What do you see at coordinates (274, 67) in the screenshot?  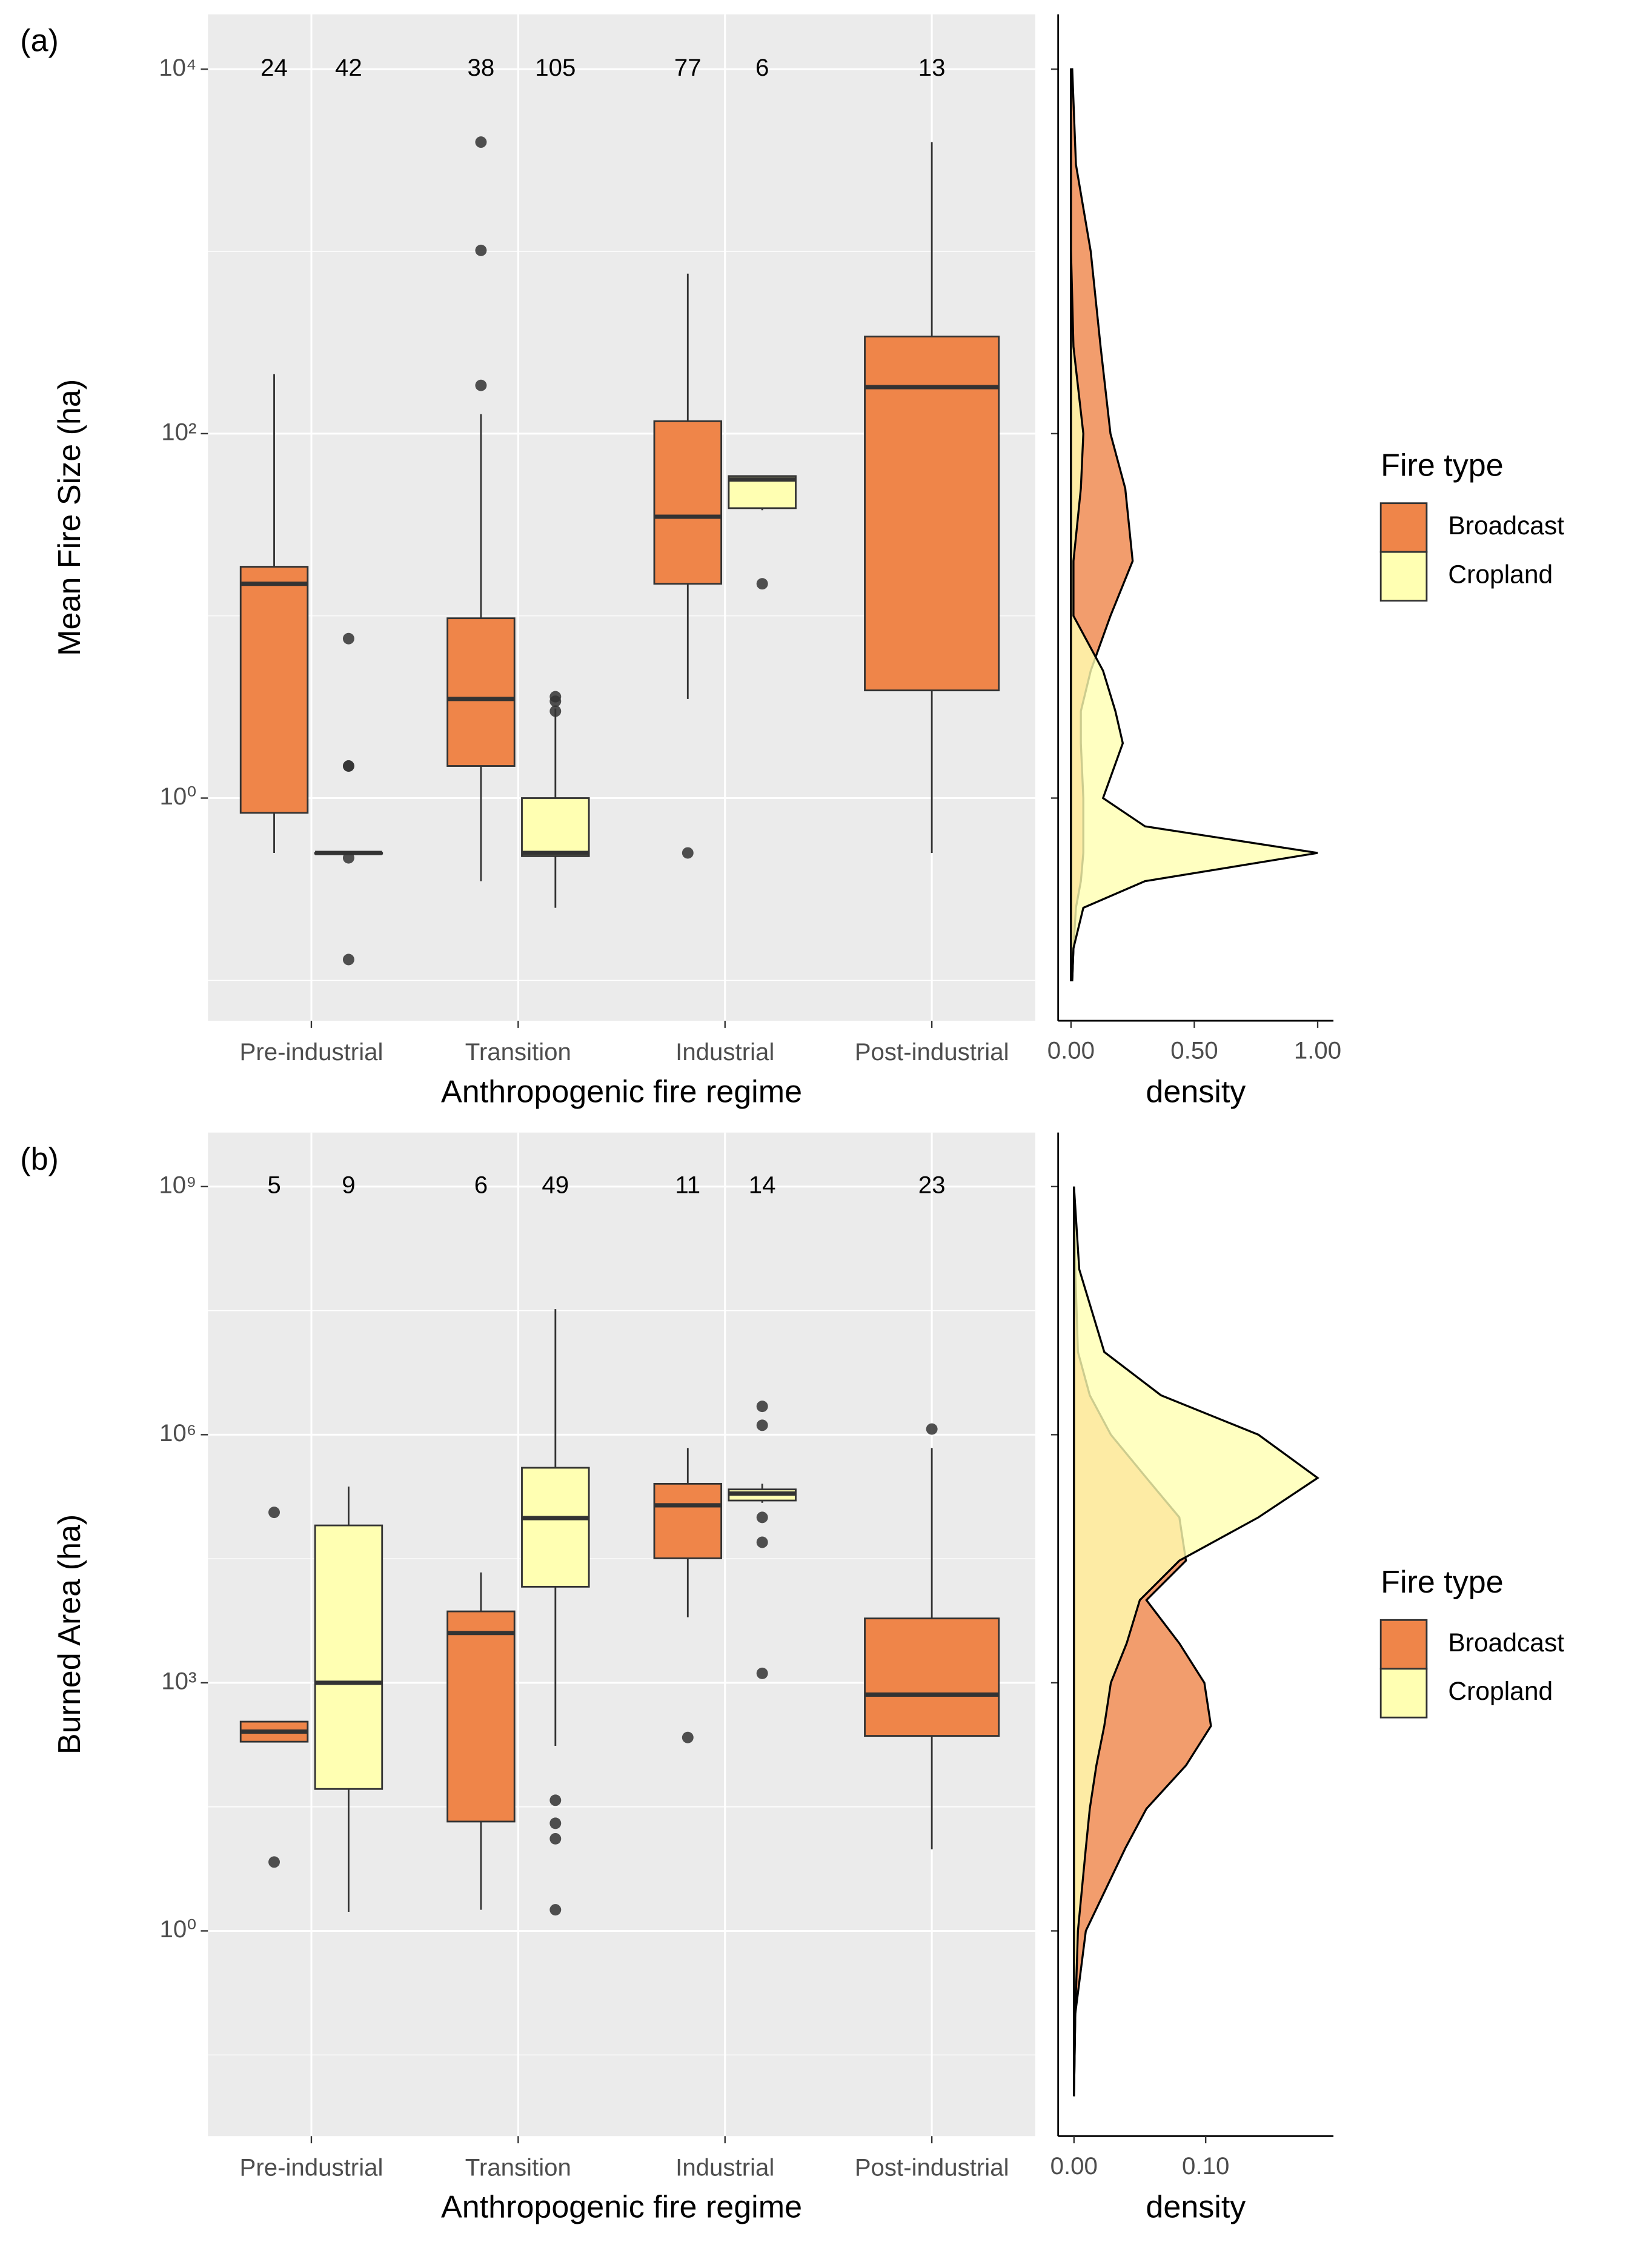 I see `count-label: 24` at bounding box center [274, 67].